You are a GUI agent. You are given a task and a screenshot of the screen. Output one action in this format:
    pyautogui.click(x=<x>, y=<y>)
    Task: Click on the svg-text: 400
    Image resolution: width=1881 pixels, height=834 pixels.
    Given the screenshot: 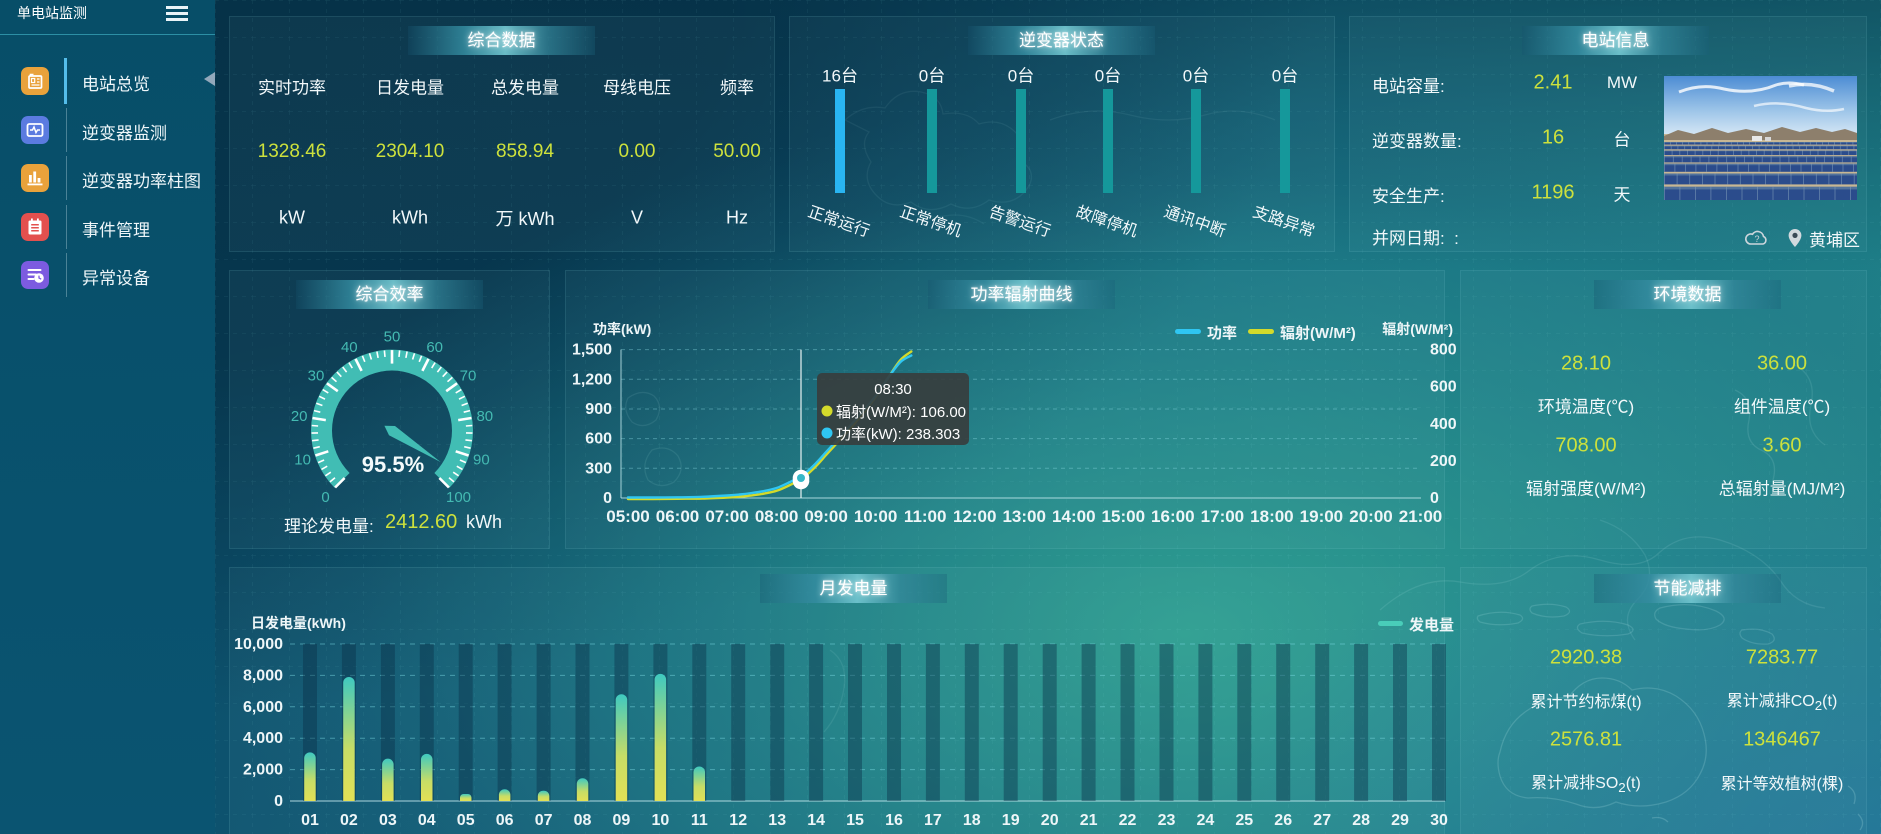 What is the action you would take?
    pyautogui.click(x=1443, y=424)
    